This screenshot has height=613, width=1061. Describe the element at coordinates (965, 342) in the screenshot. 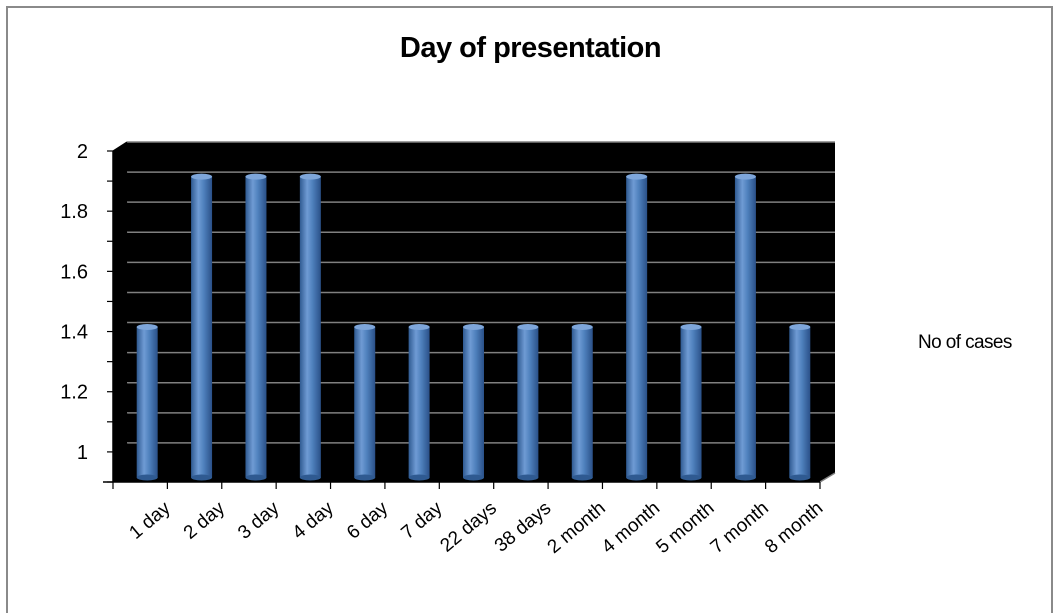

I see `legend-series-label: No of cases` at that location.